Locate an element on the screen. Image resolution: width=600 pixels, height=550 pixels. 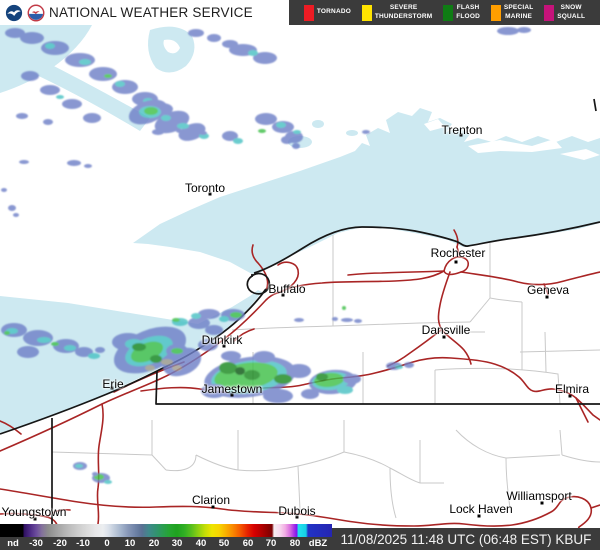
scale-tick: 80 is located at coordinates (295, 543).